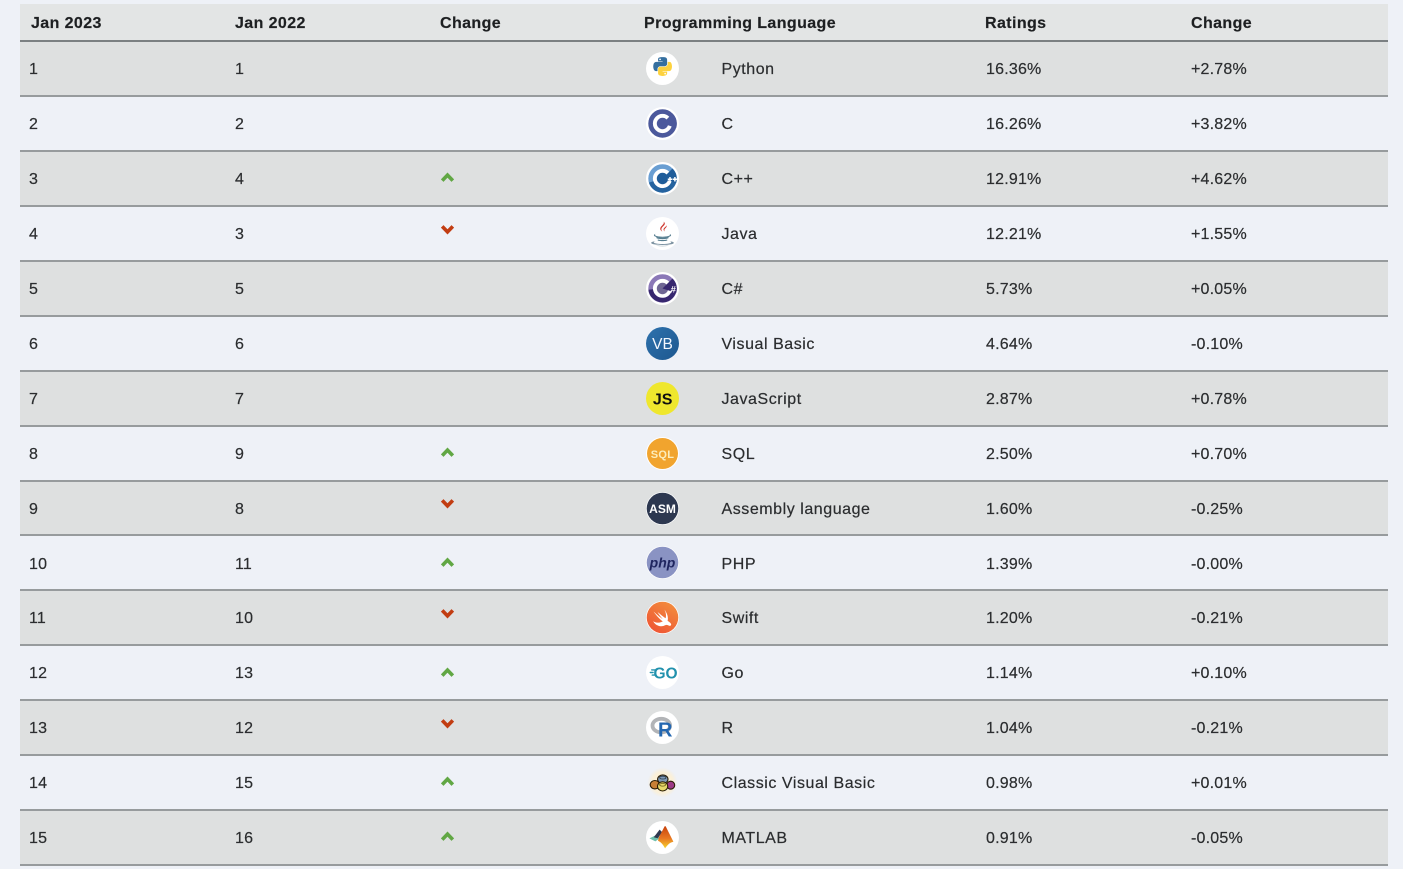  I want to click on svg-text: JS, so click(662, 399).